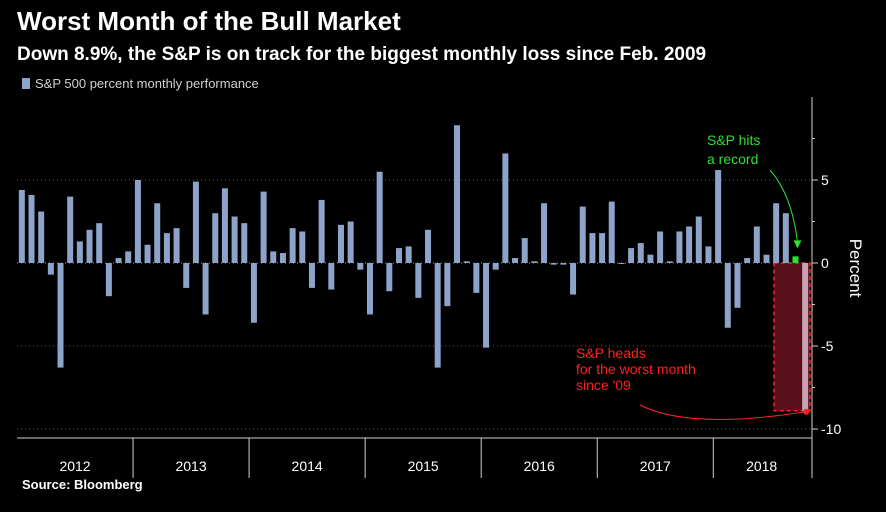 This screenshot has width=886, height=512. Describe the element at coordinates (307, 466) in the screenshot. I see `x-year-label: 2014` at that location.